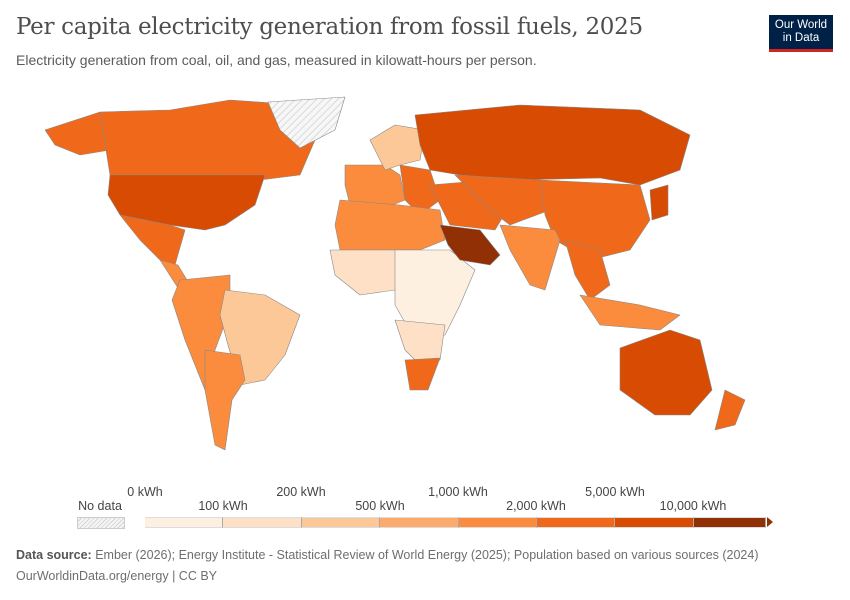 This screenshot has height=600, width=850. Describe the element at coordinates (693, 506) in the screenshot. I see `legend-tick-label: 10,000 kWh` at that location.